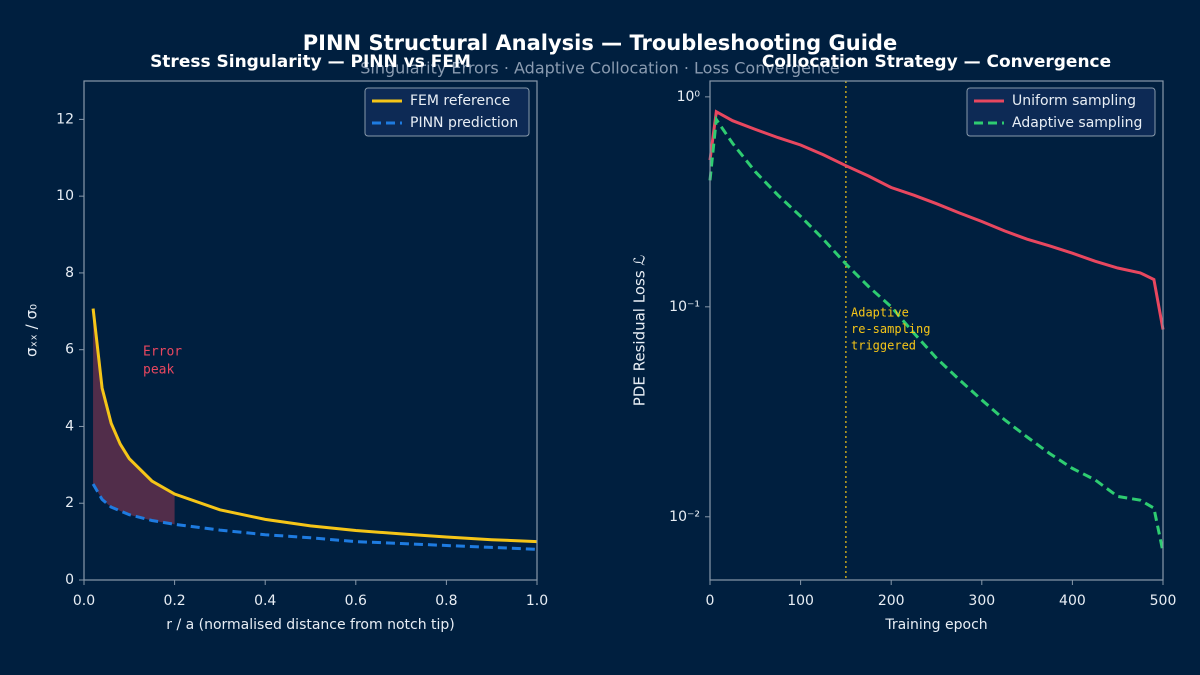 The image size is (1200, 675). What do you see at coordinates (134, 416) in the screenshot?
I see `error-region` at bounding box center [134, 416].